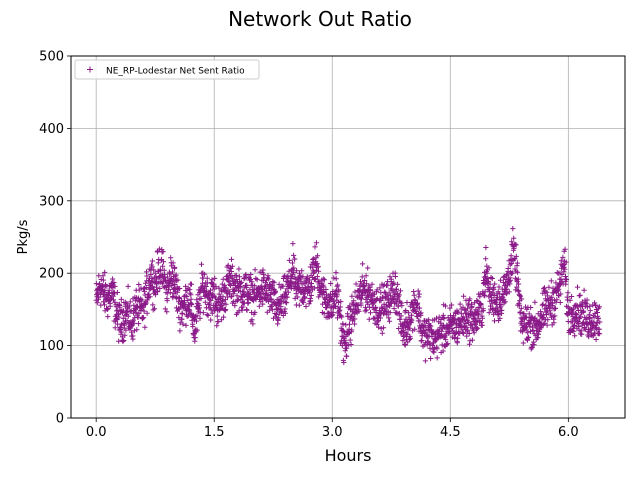  I want to click on y-tick-label: 300, so click(51, 201).